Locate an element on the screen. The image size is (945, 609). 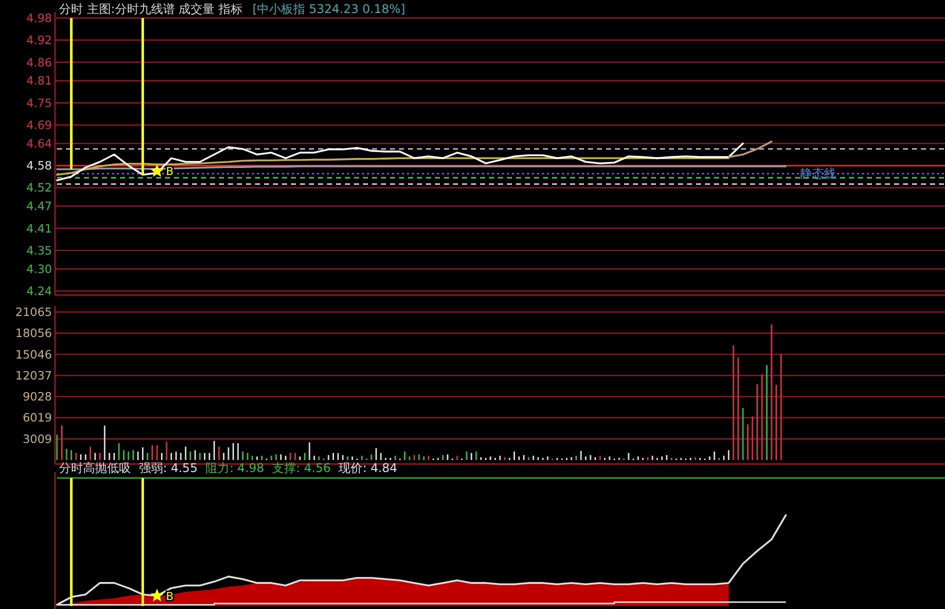
y-tick-label: 4.86 is located at coordinates (39, 62).